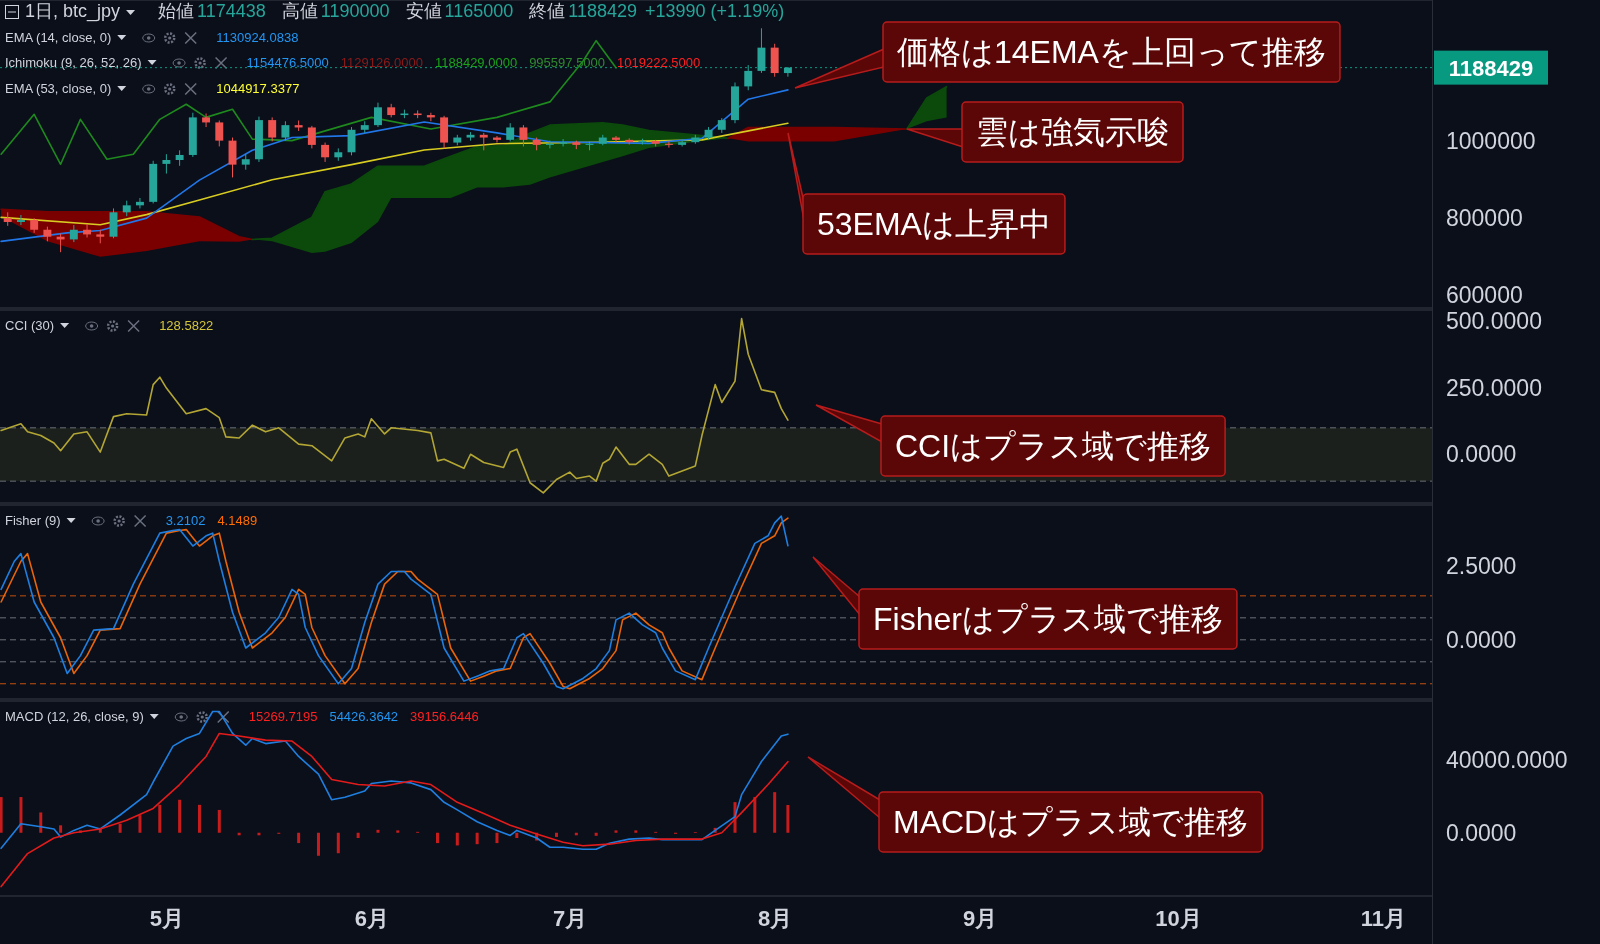 This screenshot has height=944, width=1600. I want to click on ref-line-label: 1188429, so click(1491, 68).